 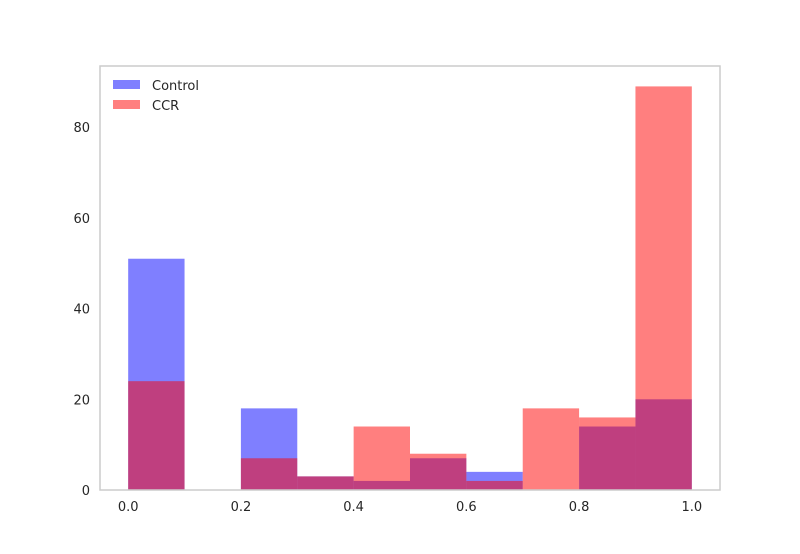 What do you see at coordinates (128, 507) in the screenshot?
I see `x-tick-label: 0.0` at bounding box center [128, 507].